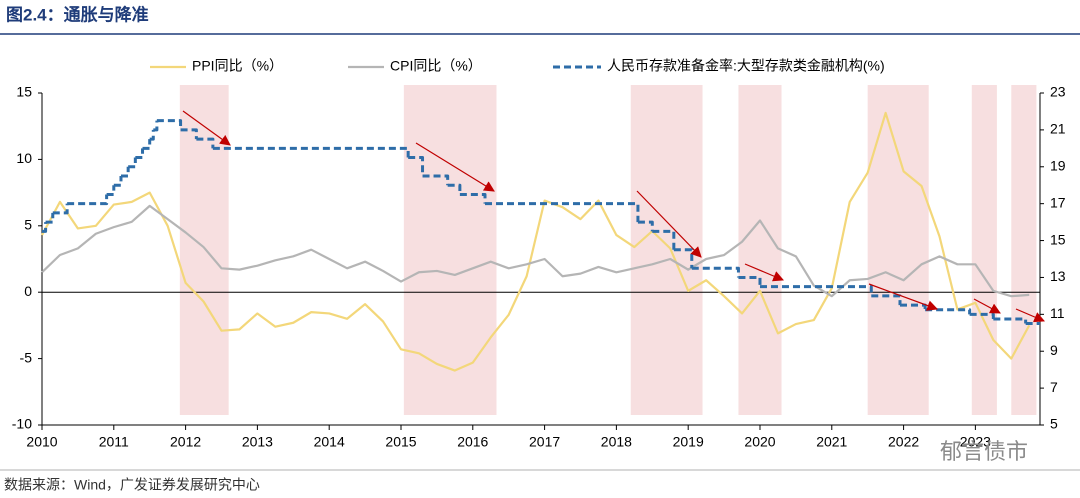  I want to click on x-tick-label: 2011, so click(114, 442).